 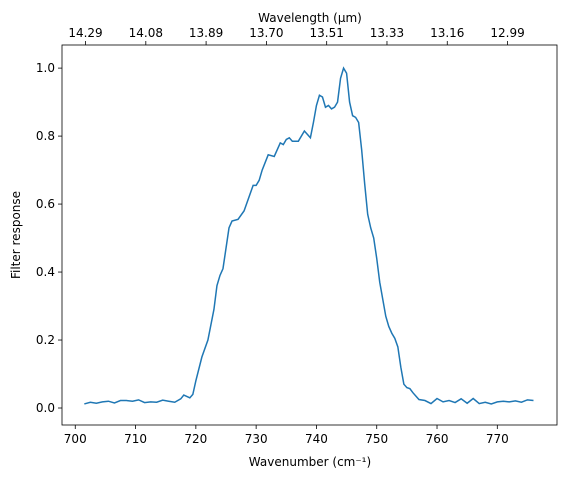 I want to click on x2-tick-label: 13.33, so click(x=387, y=33).